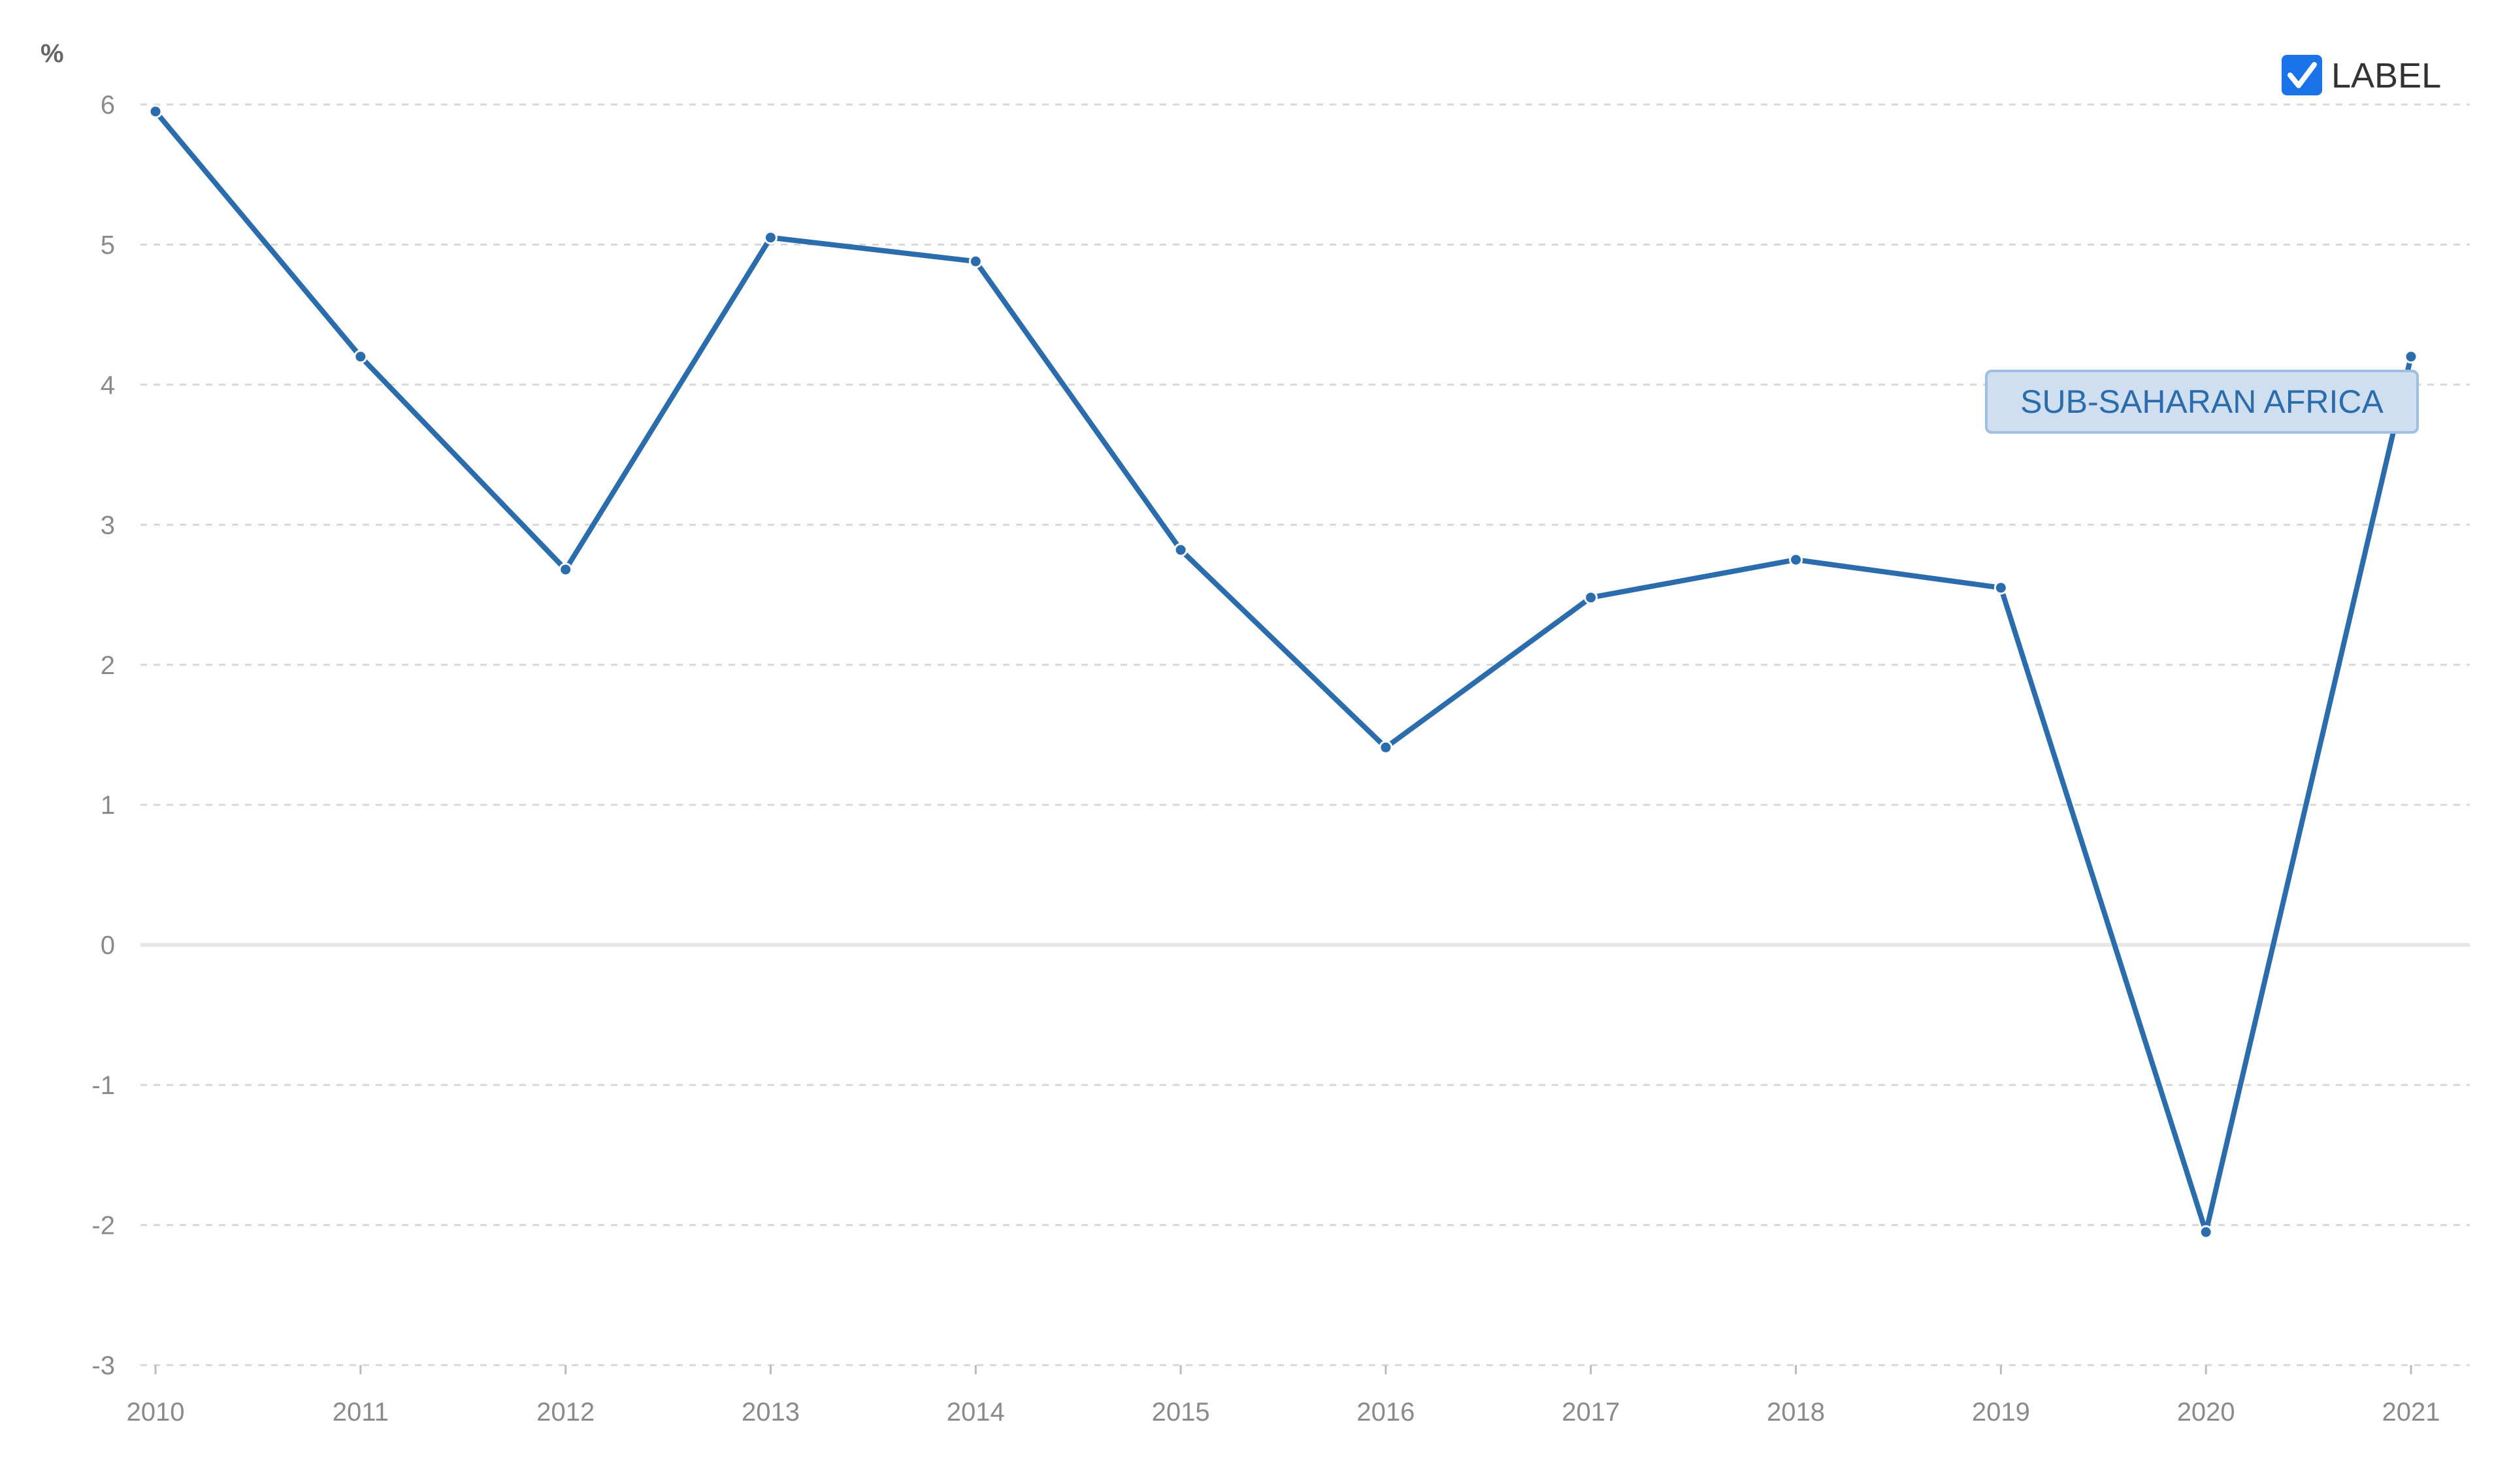 This screenshot has width=2509, height=1484. Describe the element at coordinates (1591, 1412) in the screenshot. I see `x-tick-label: 2017` at that location.